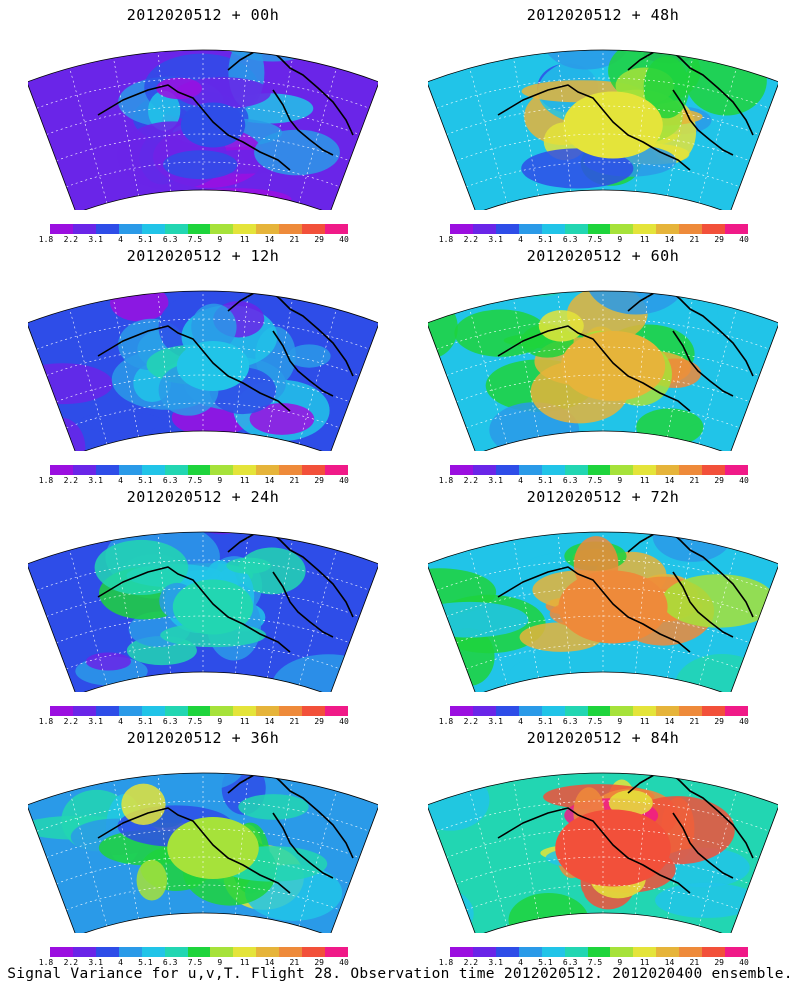 The height and width of the screenshot is (1000, 800). What do you see at coordinates (603, 497) in the screenshot?
I see `panel-title: 2012020512 + 72h` at bounding box center [603, 497].